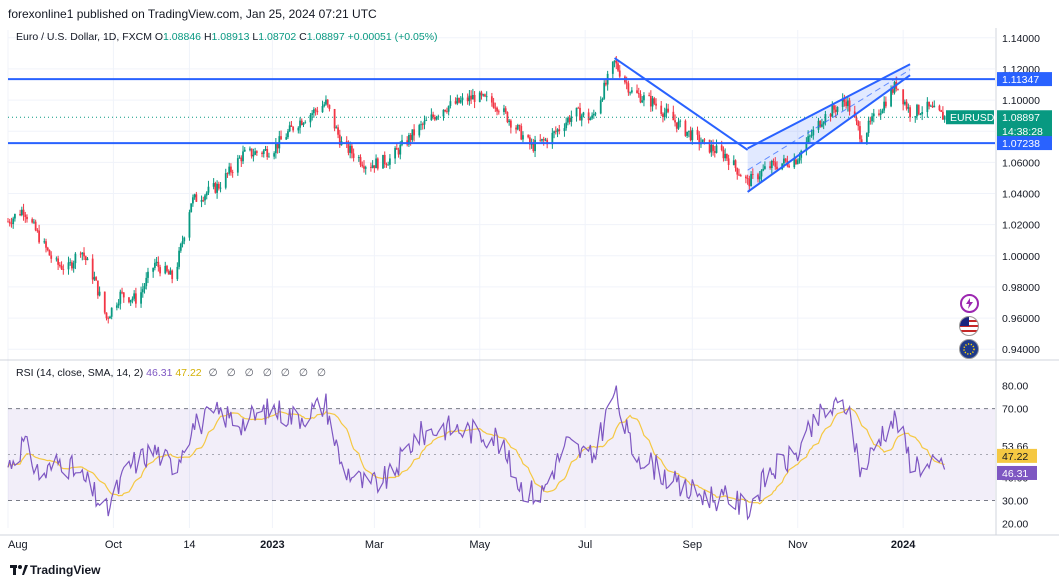 This screenshot has width=1059, height=585. Describe the element at coordinates (1021, 195) in the screenshot. I see `price-tick-label: 1.04000` at that location.